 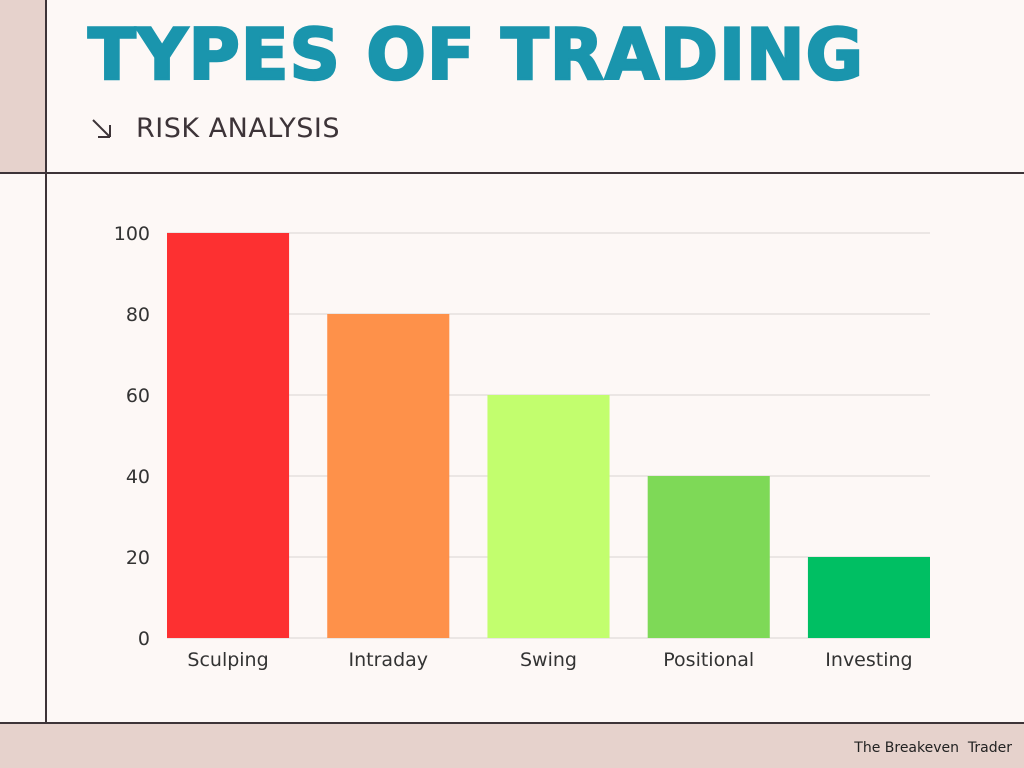 I want to click on page-subtitle: RISK ANALYSIS, so click(x=238, y=128).